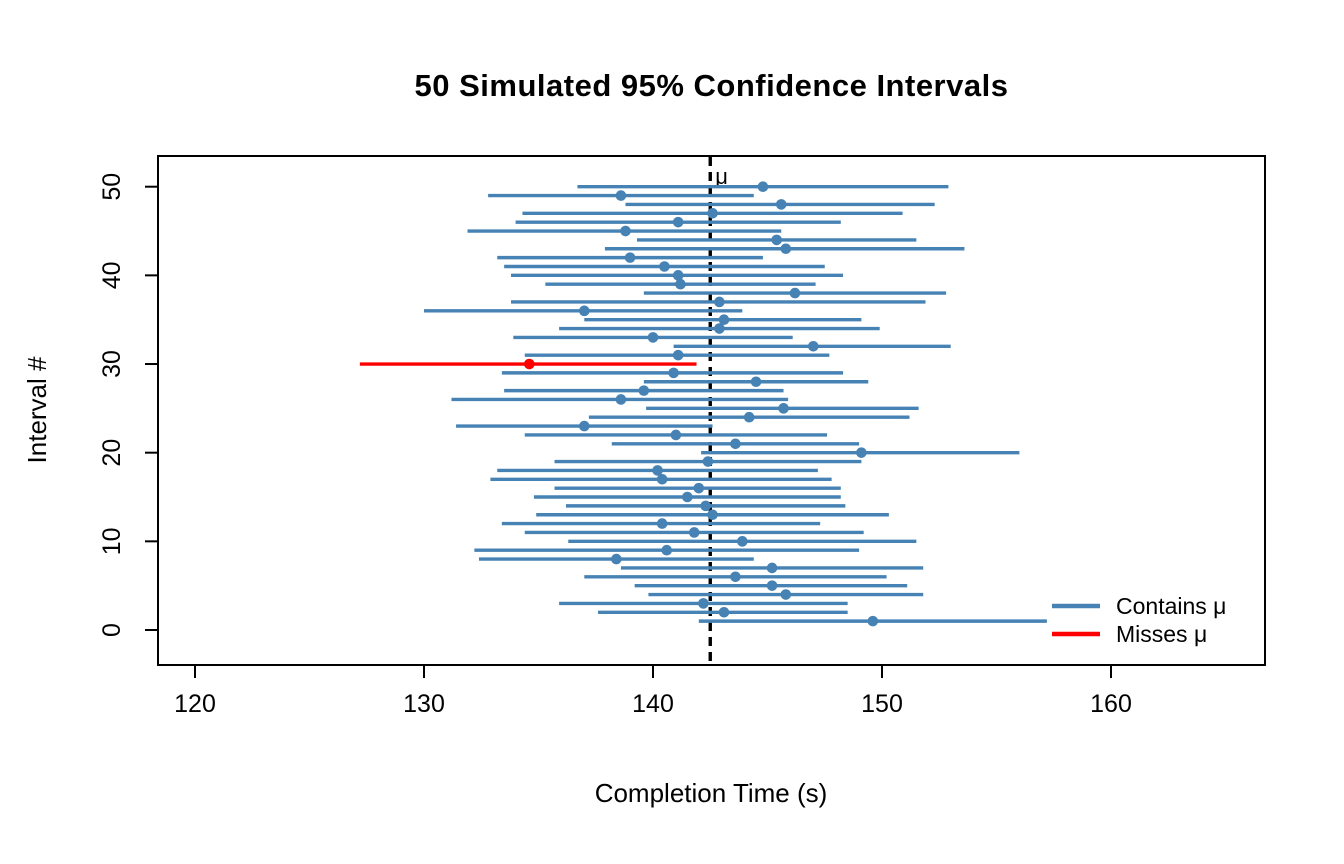 The image size is (1344, 864). What do you see at coordinates (112, 453) in the screenshot?
I see `y-tick-label: 20` at bounding box center [112, 453].